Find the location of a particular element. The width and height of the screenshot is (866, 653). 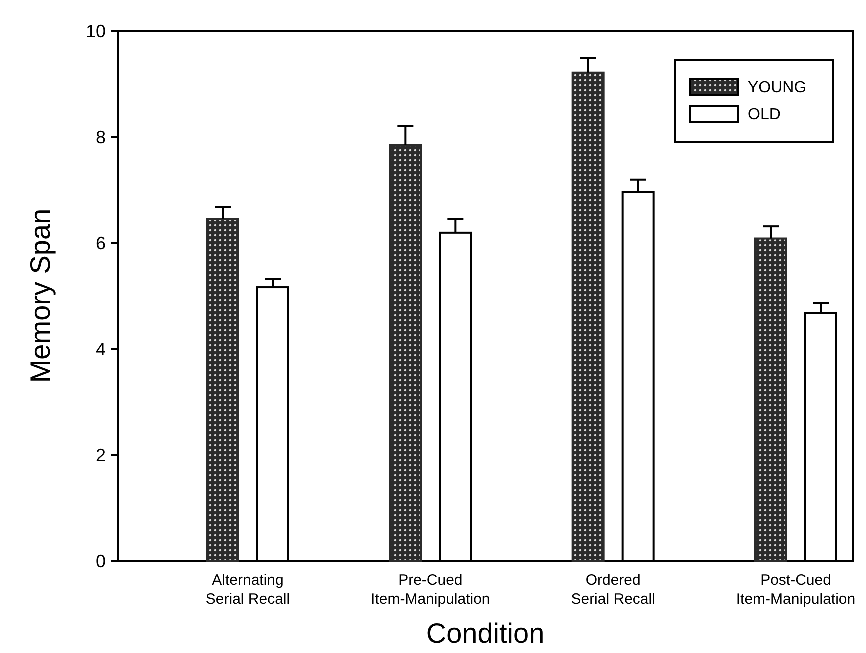

x-tick-label: Pre-Cued Item-Manipulation is located at coordinates (430, 590).